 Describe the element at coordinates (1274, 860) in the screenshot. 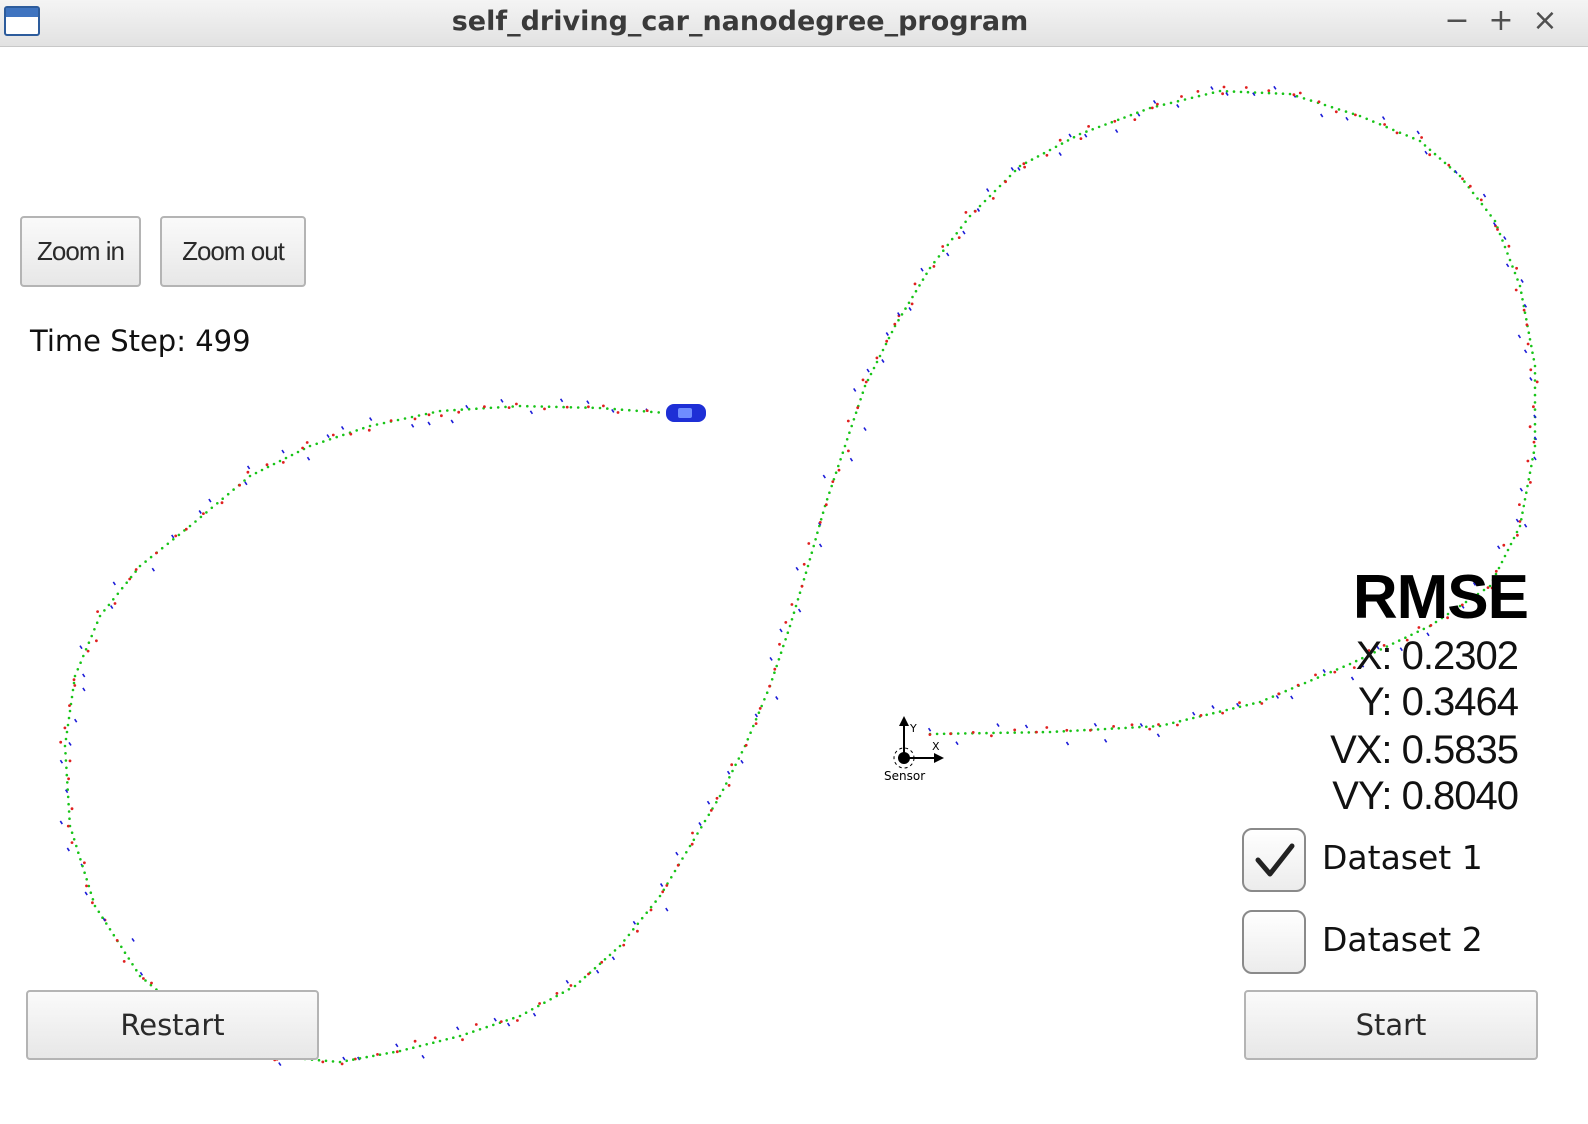

I see `dataset-1-checkbox` at that location.